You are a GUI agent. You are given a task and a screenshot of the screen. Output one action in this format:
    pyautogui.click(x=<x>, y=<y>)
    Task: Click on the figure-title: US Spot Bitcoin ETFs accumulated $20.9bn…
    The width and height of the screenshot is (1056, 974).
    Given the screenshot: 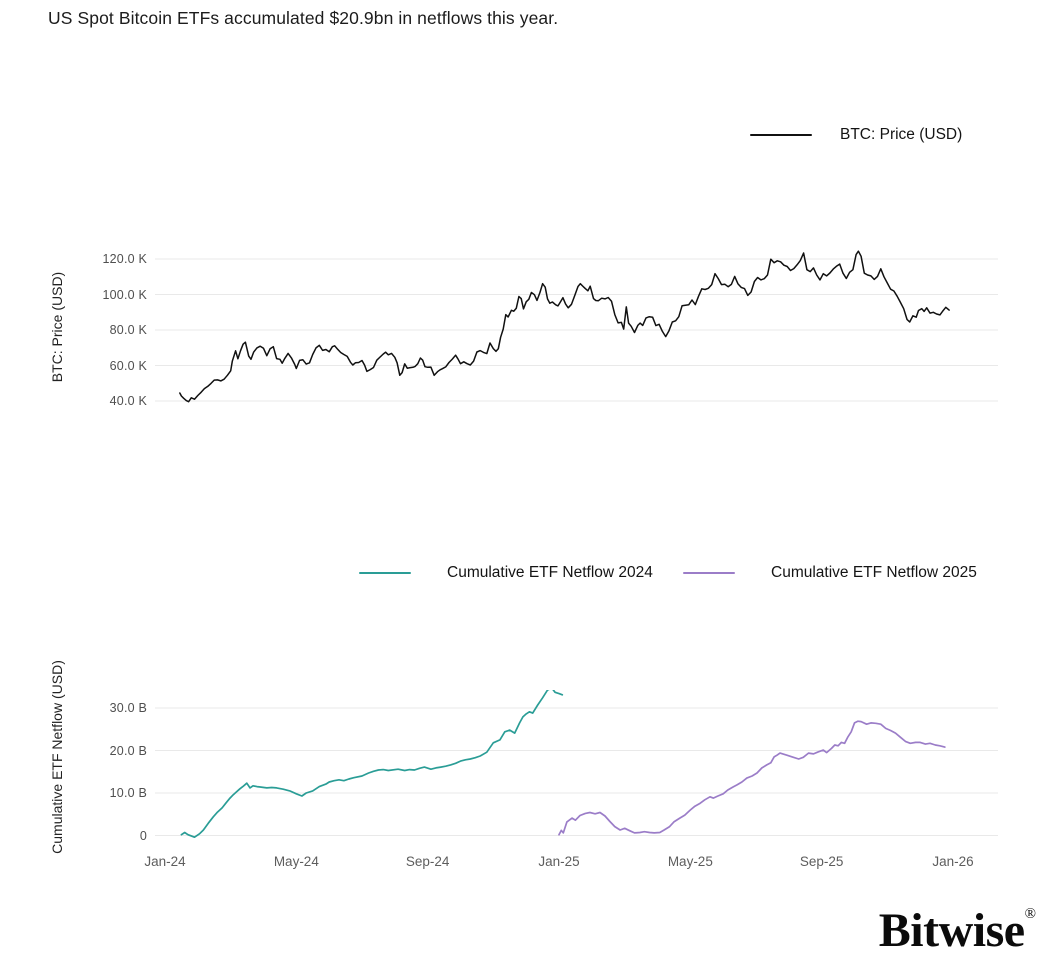 What is the action you would take?
    pyautogui.click(x=303, y=18)
    